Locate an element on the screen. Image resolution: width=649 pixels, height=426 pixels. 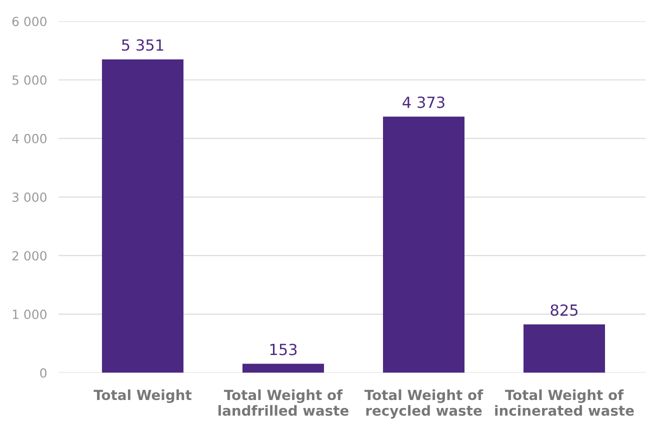
y-tick-label: 1 000 is located at coordinates (29, 315).